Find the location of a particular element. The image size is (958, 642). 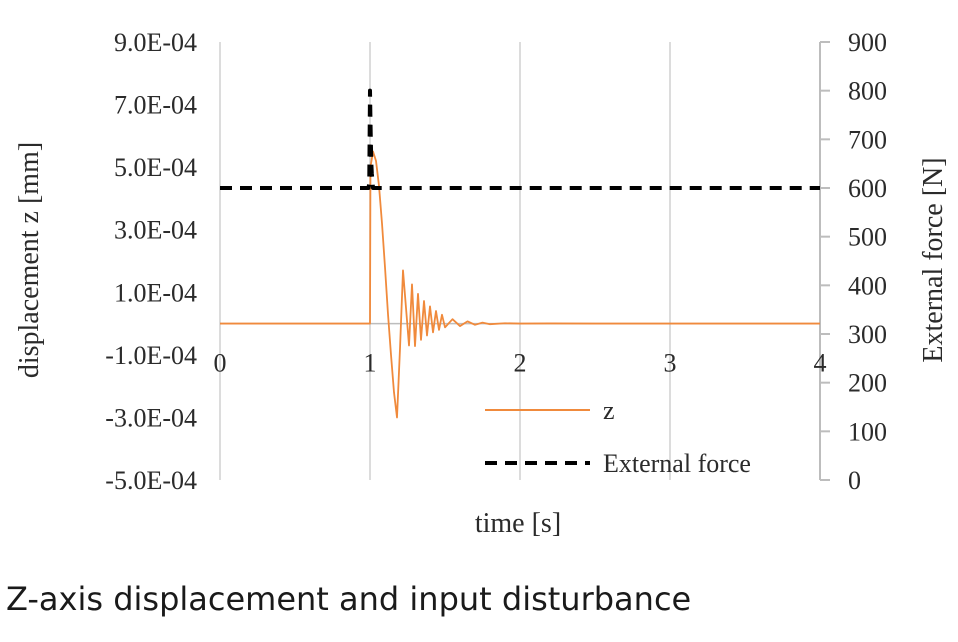

y2-tick-label: 500 is located at coordinates (867, 237).